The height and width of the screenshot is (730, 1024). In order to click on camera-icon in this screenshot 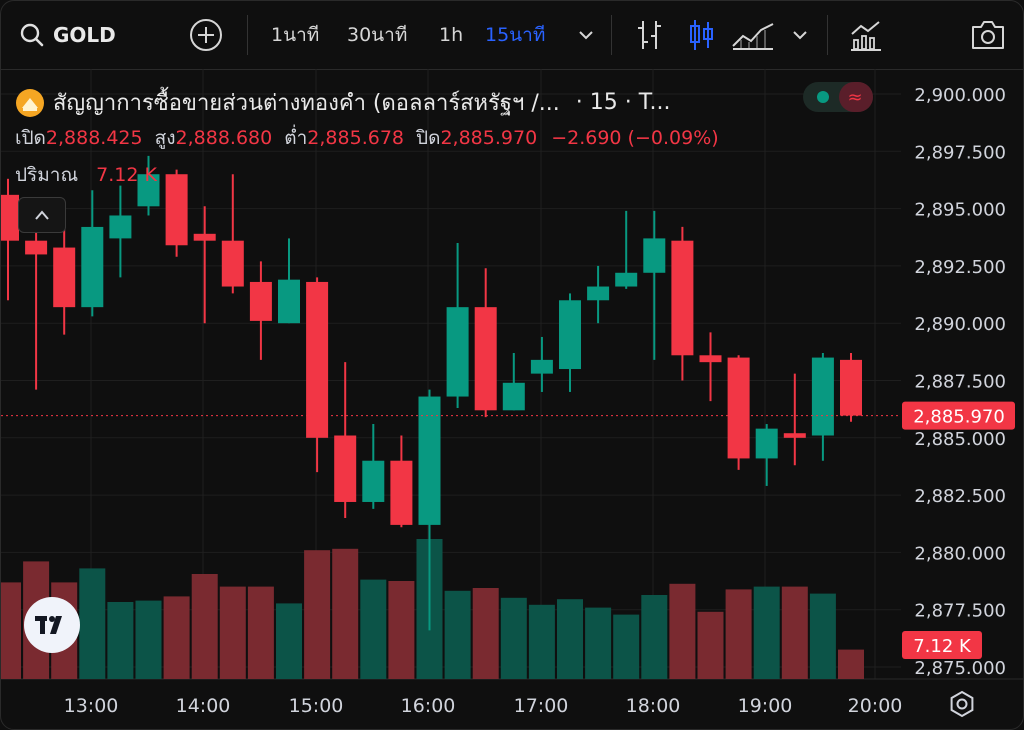, I will do `click(988, 35)`.